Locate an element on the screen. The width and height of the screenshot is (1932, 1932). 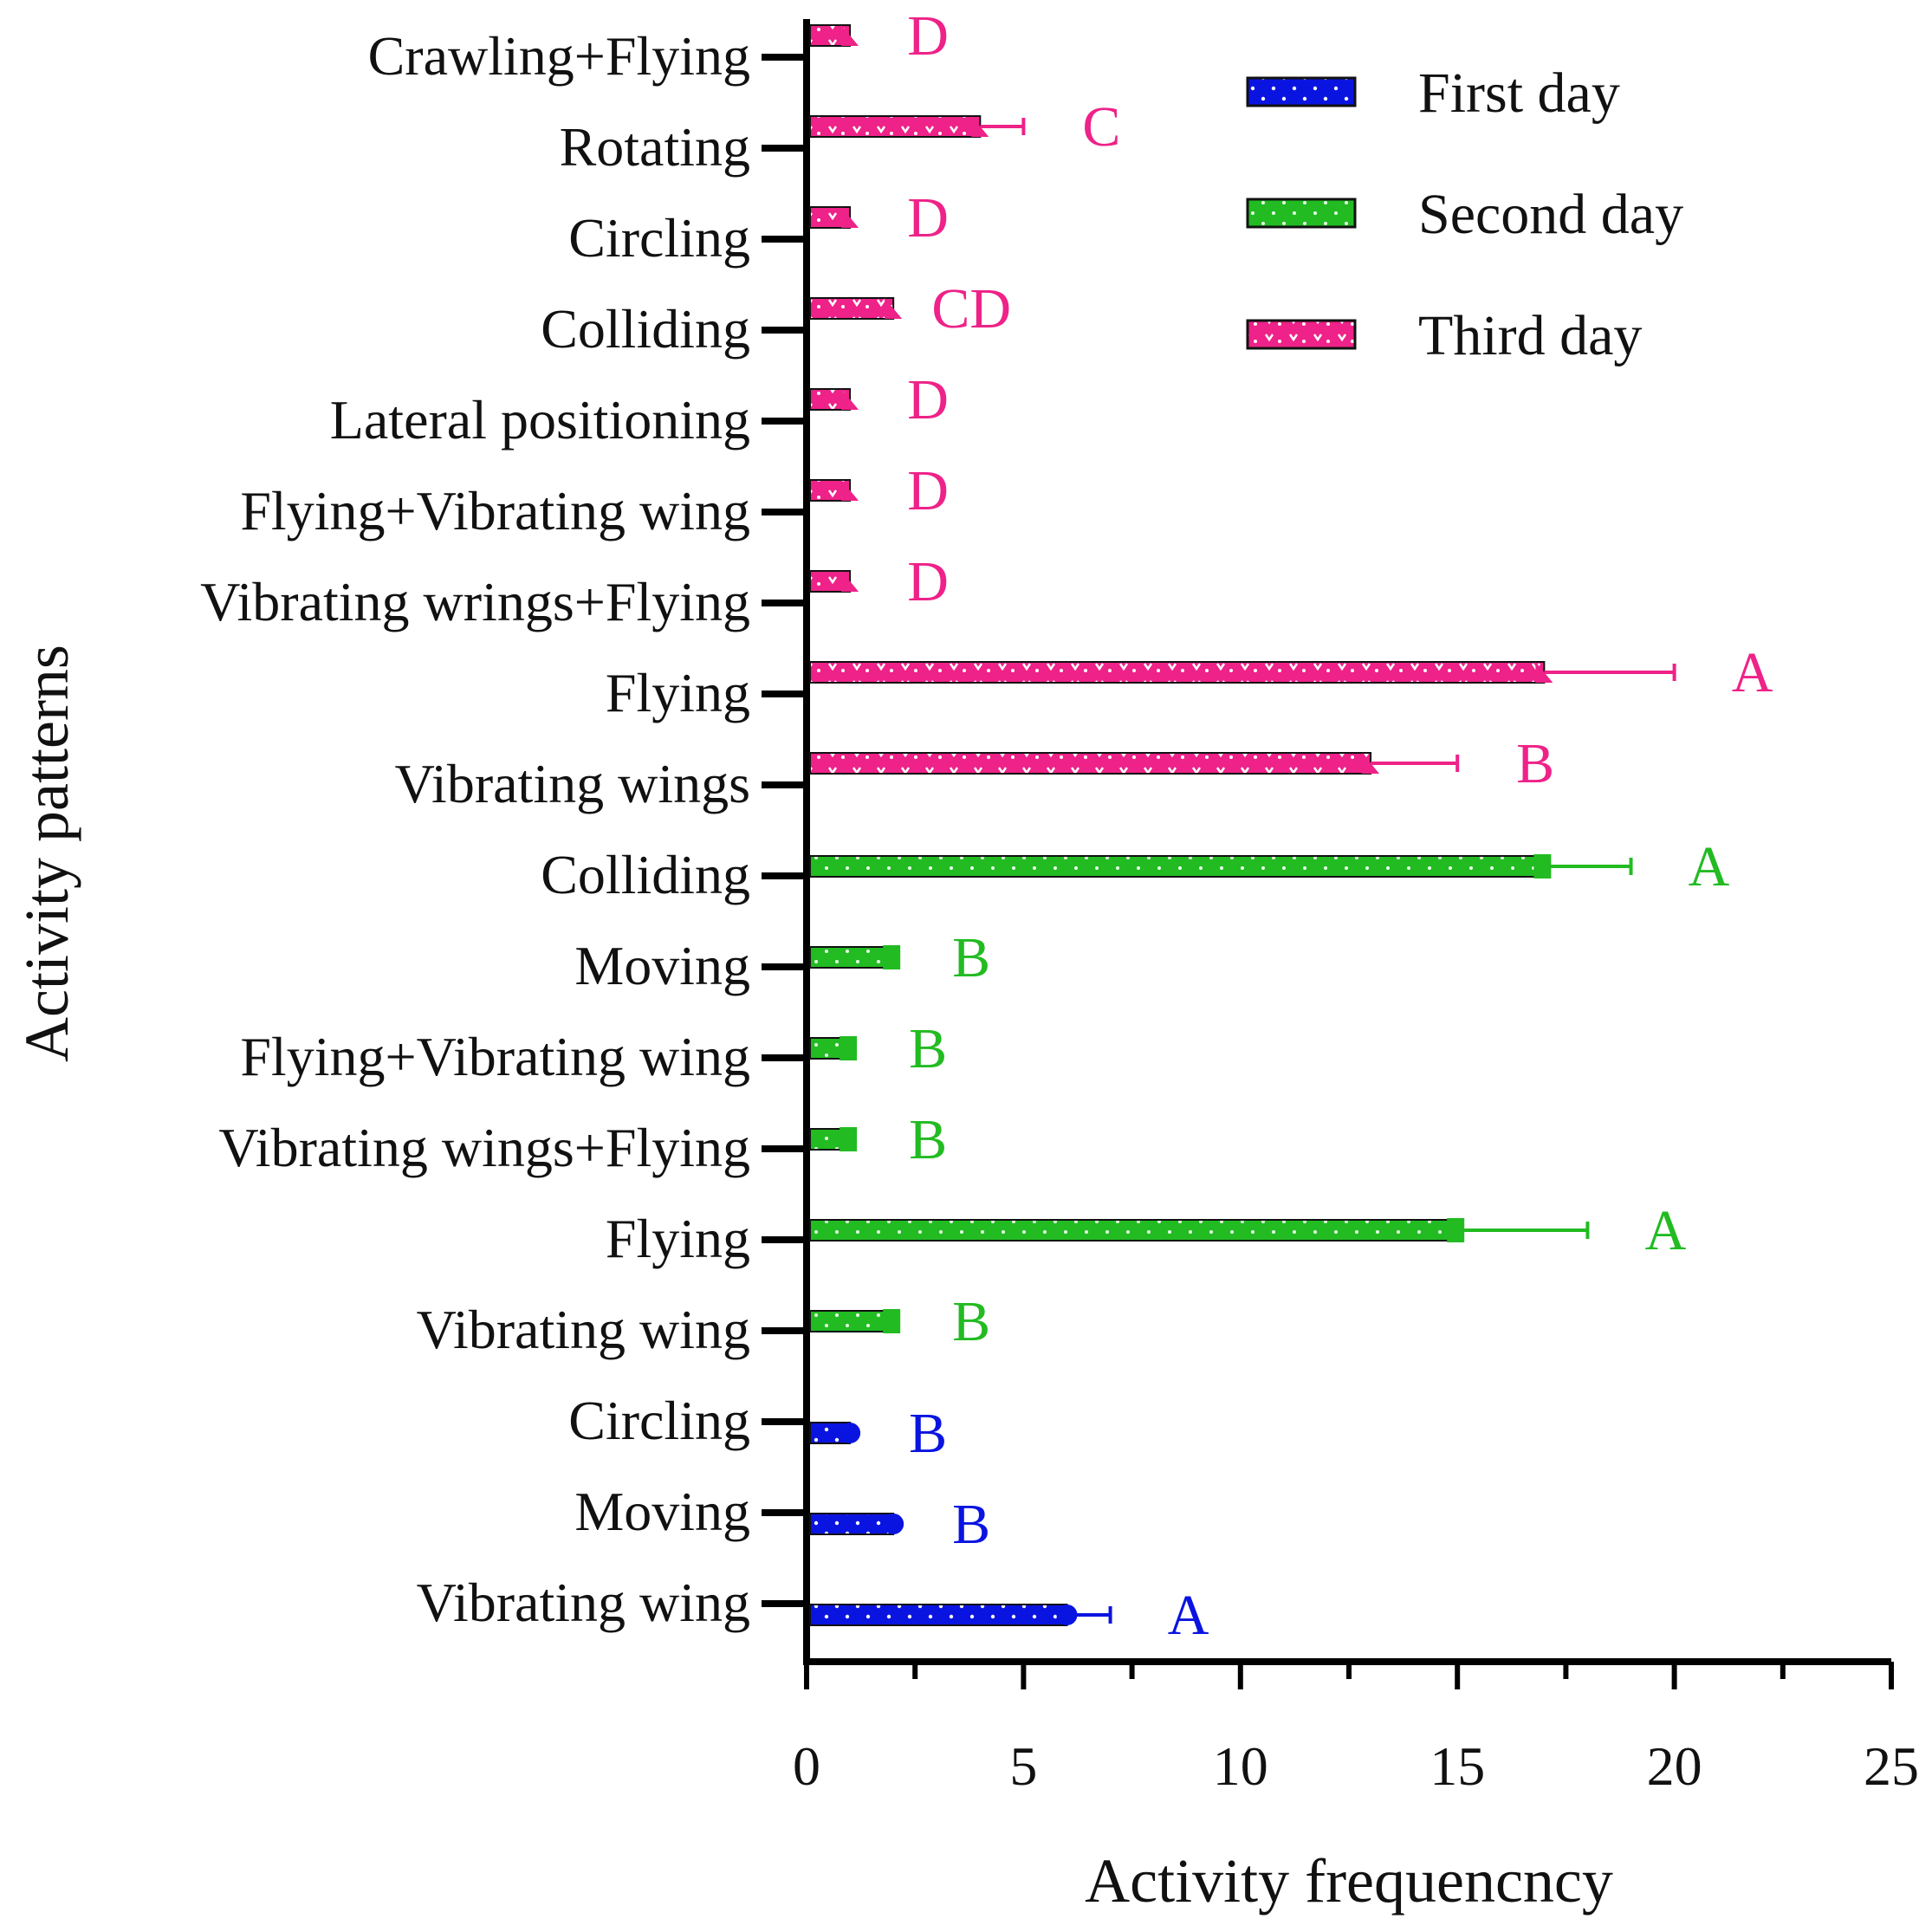
significance-label: C is located at coordinates (1101, 127).